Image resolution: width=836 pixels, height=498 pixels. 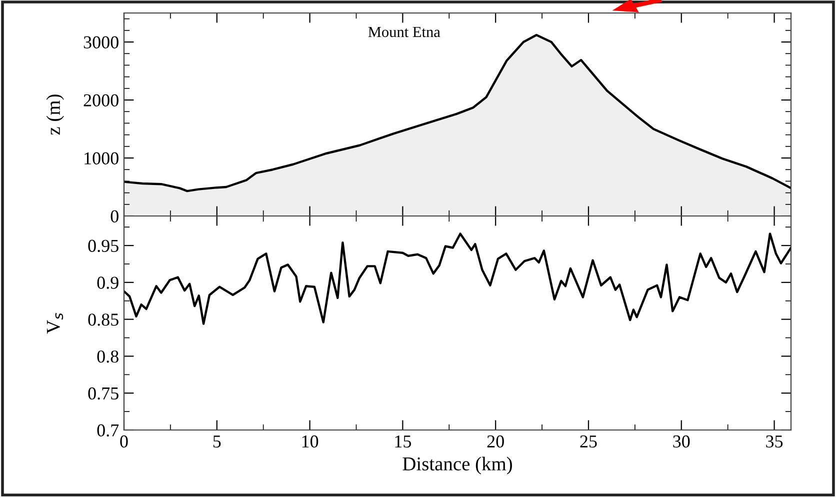 What do you see at coordinates (103, 320) in the screenshot?
I see `y-tick-label: 0.85` at bounding box center [103, 320].